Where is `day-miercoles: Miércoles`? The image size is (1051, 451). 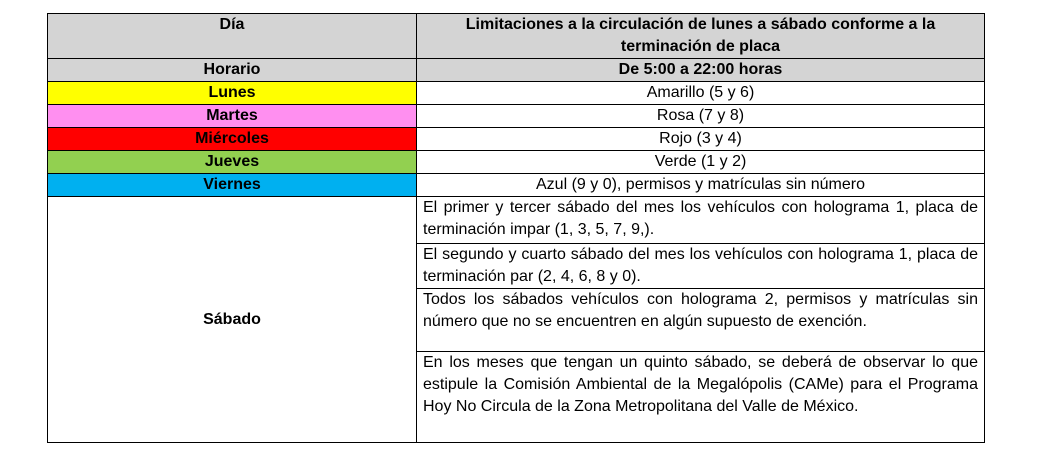
day-miercoles: Miércoles is located at coordinates (232, 139).